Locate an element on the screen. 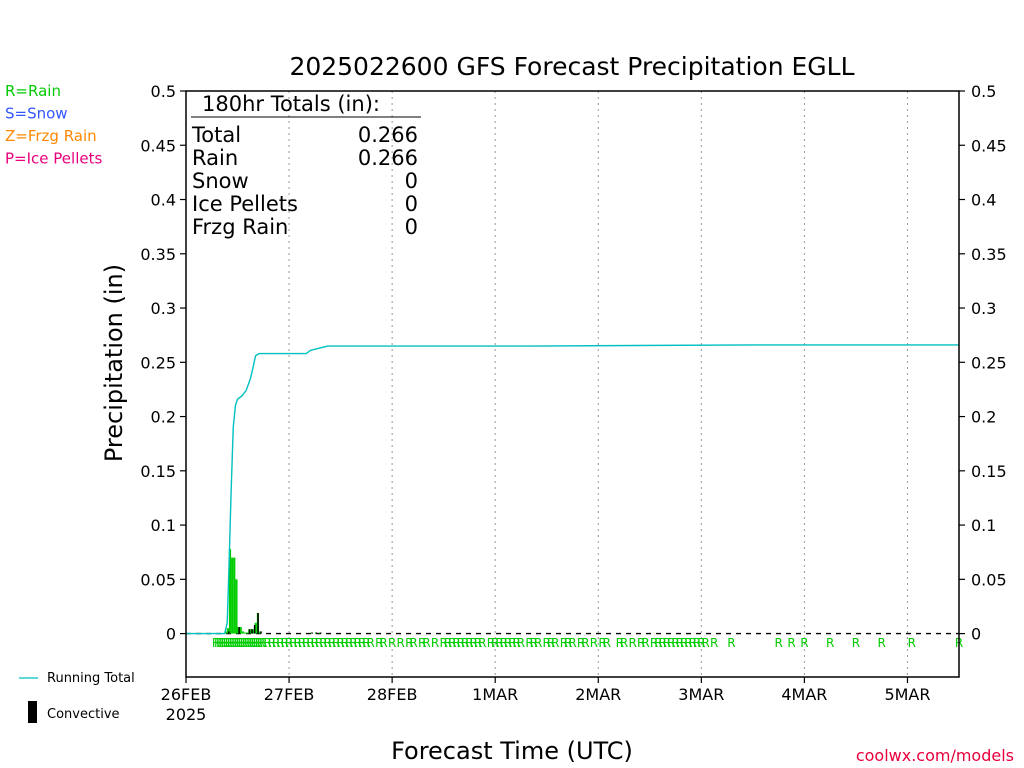  convective-legend-label: Convective is located at coordinates (83, 714).